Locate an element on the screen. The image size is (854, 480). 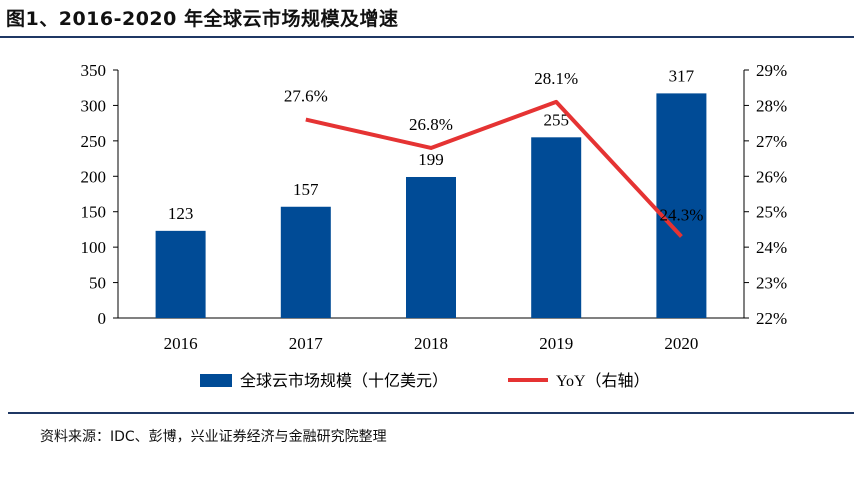
right-tick-label: 27% is located at coordinates (771, 141).